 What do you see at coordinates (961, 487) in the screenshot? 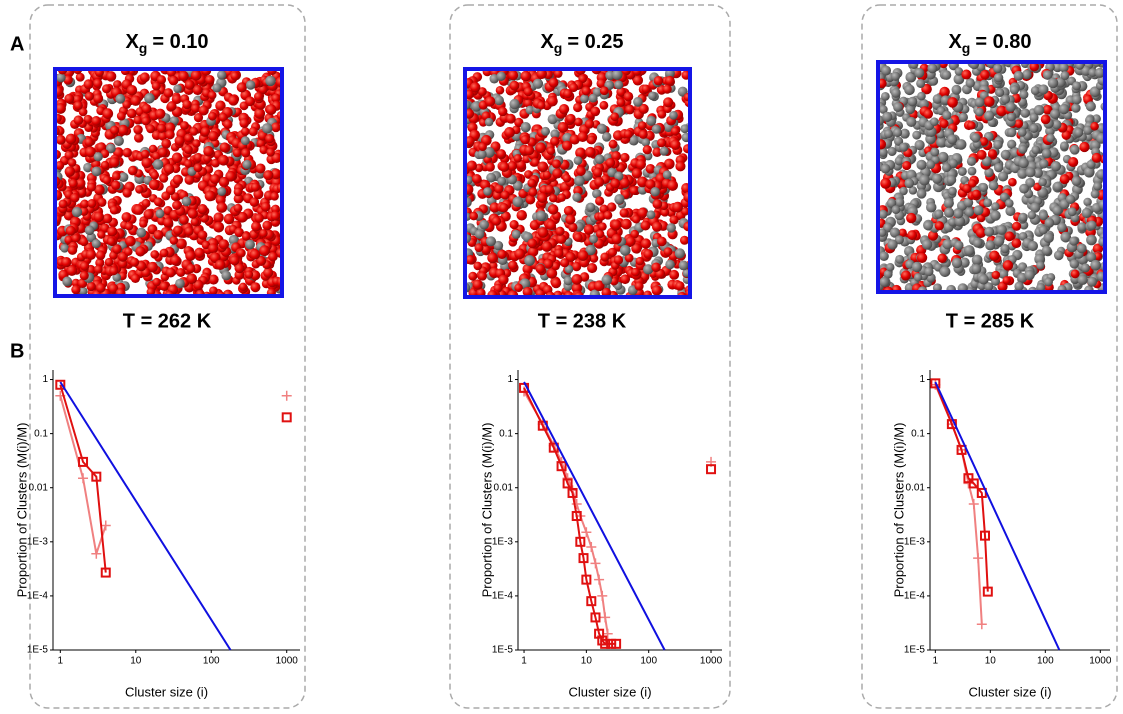
I see `series-line` at bounding box center [961, 487].